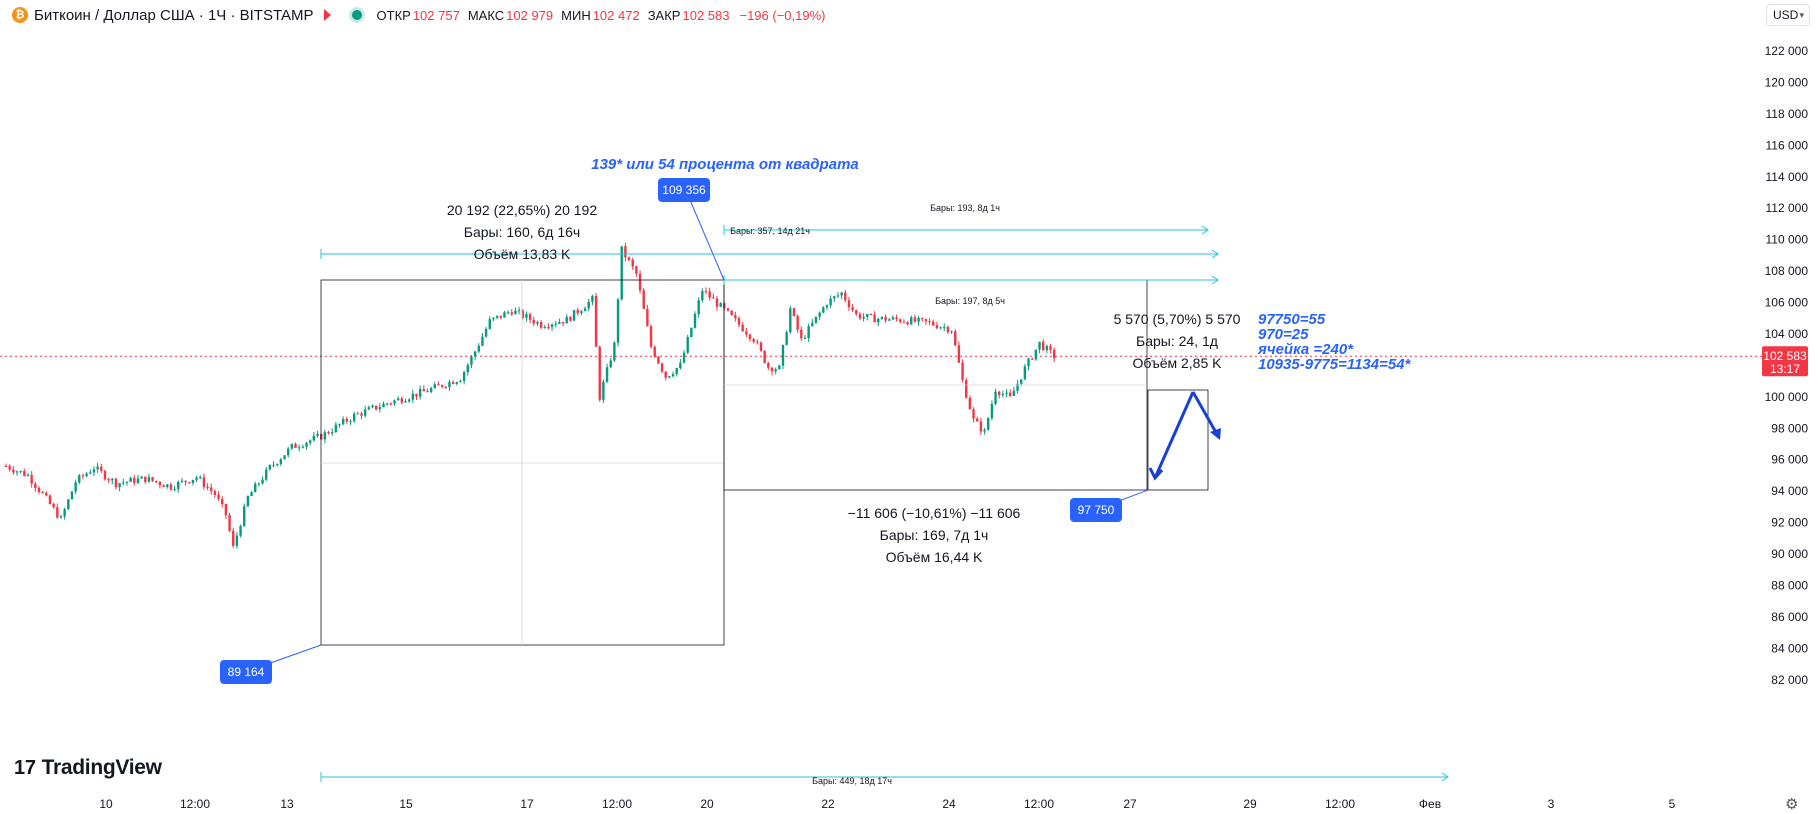 Image resolution: width=1818 pixels, height=814 pixels. Describe the element at coordinates (174, 15) in the screenshot. I see `symbol-title: Биткоин / Доллар США · 1Ч · BITSTAMP` at that location.